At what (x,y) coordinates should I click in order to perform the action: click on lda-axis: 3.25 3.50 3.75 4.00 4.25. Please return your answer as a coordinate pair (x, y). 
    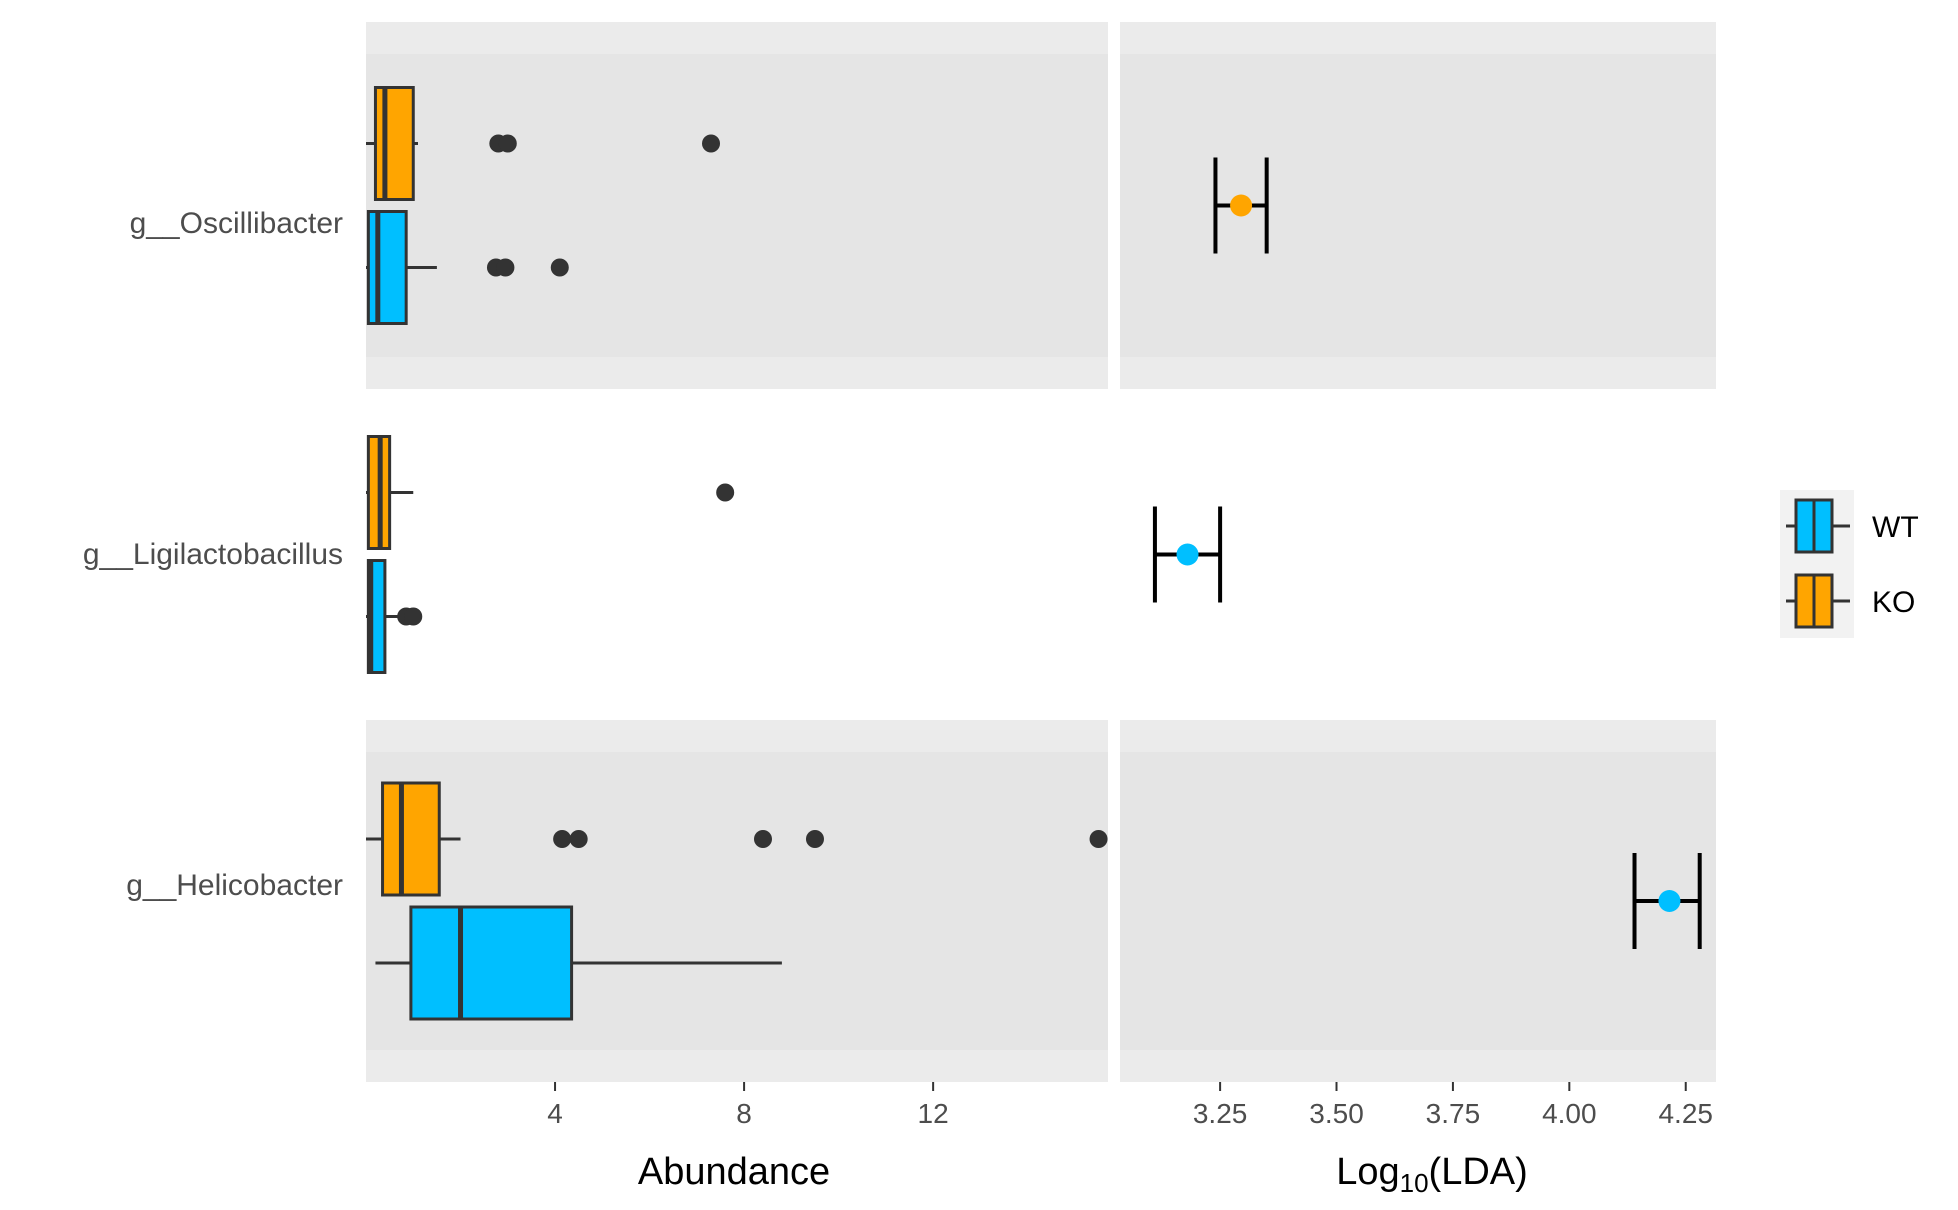
    Looking at the image, I should click on (1453, 1105).